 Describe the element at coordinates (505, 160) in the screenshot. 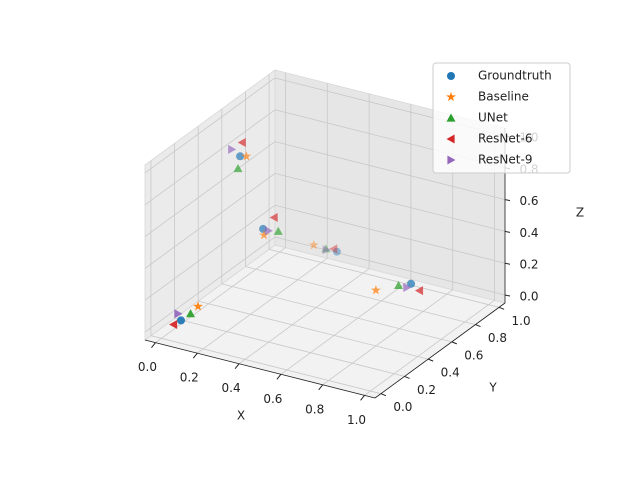

I see `legend-label: ResNet-9` at that location.